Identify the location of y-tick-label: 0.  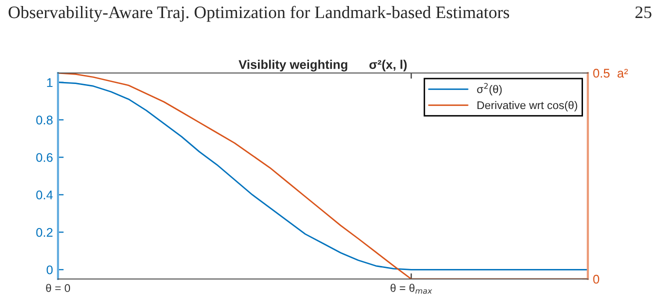
(49, 269).